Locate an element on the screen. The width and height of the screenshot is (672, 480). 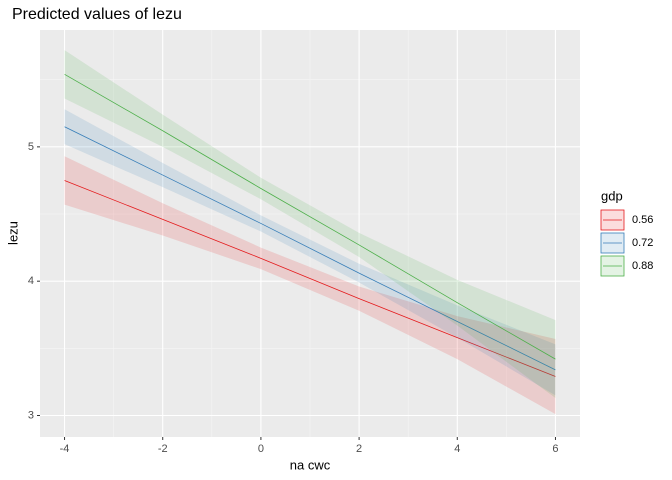
legend-title: gdp is located at coordinates (612, 195).